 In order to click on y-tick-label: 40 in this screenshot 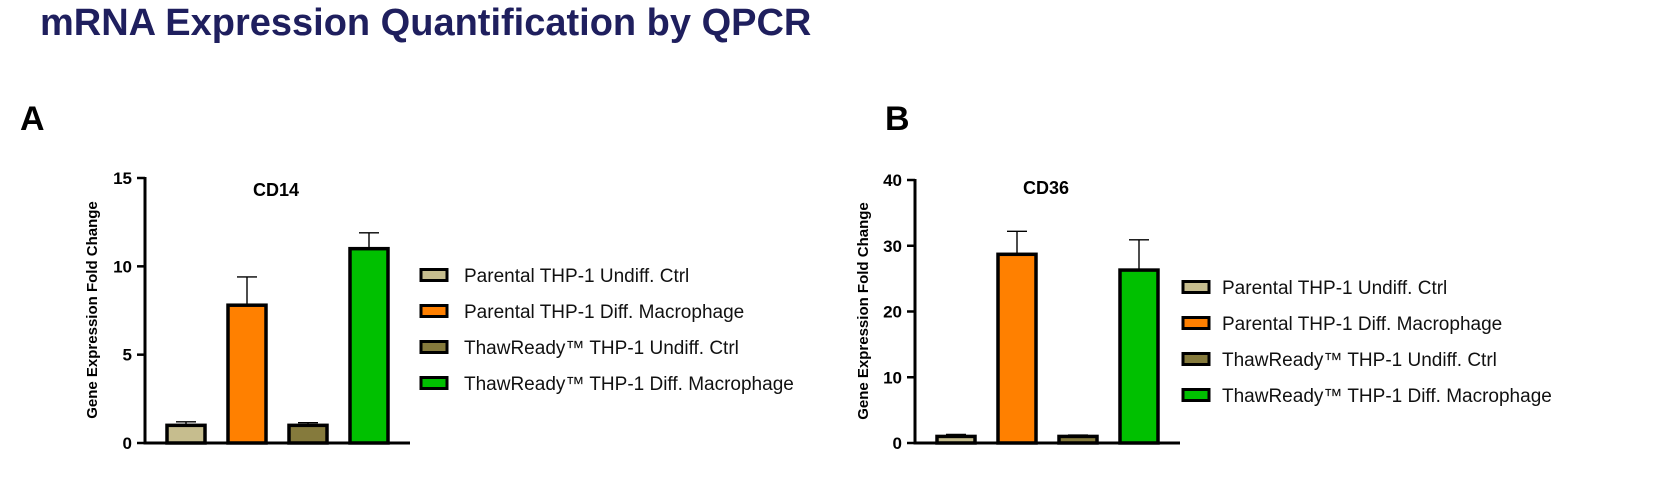, I will do `click(892, 180)`.